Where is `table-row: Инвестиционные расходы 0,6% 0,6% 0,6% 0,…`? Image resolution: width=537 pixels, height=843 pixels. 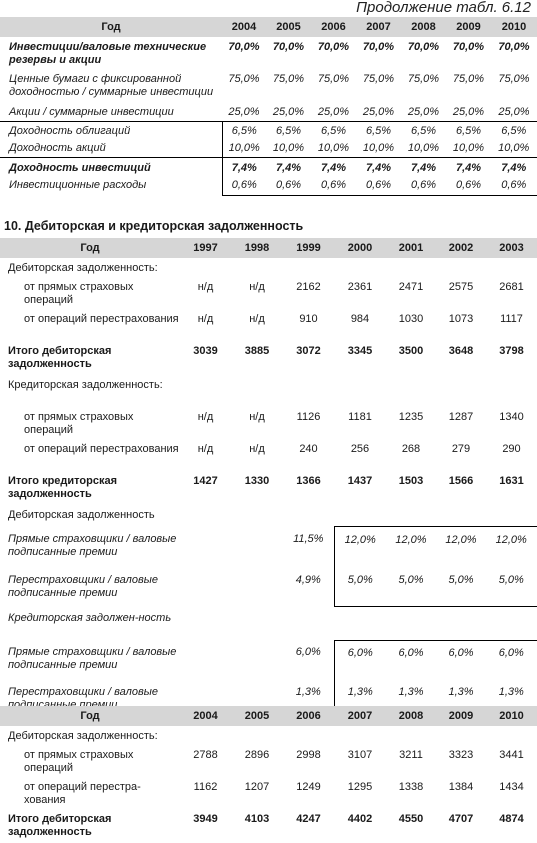
table-row: Инвестиционные расходы 0,6% 0,6% 0,6% 0,… is located at coordinates (268, 186).